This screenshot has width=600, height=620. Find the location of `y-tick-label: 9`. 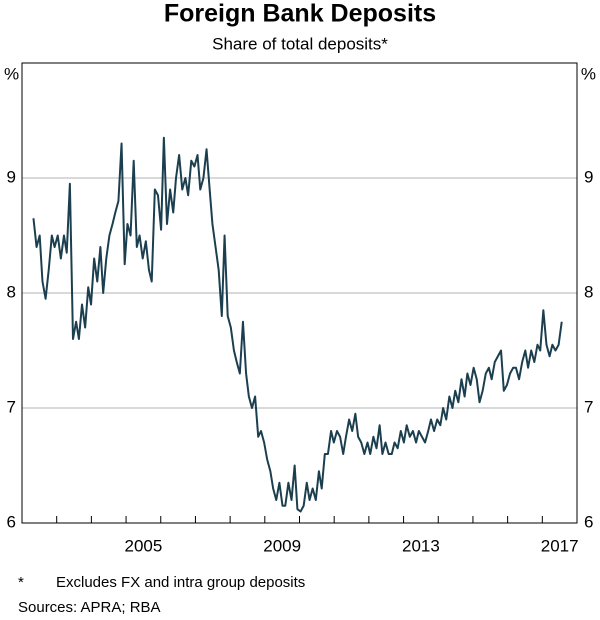

y-tick-label: 9 is located at coordinates (11, 176).